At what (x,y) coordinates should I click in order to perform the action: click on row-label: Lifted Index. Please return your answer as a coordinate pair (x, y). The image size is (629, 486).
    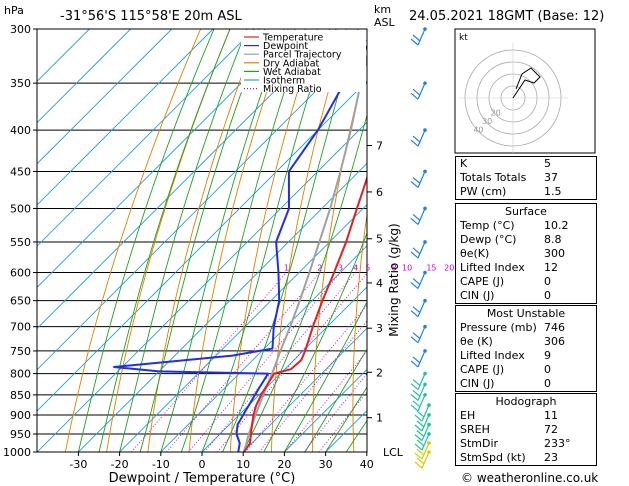
    Looking at the image, I should click on (492, 267).